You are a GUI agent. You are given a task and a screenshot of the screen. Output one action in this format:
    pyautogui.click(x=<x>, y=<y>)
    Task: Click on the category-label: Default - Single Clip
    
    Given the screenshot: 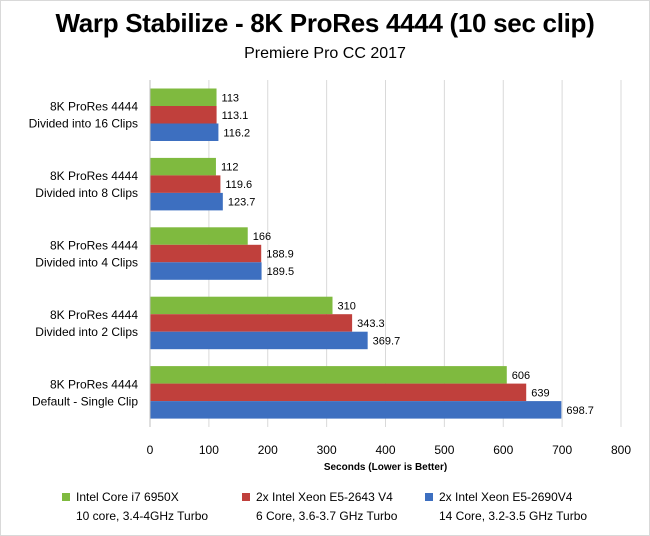 What is the action you would take?
    pyautogui.click(x=85, y=401)
    